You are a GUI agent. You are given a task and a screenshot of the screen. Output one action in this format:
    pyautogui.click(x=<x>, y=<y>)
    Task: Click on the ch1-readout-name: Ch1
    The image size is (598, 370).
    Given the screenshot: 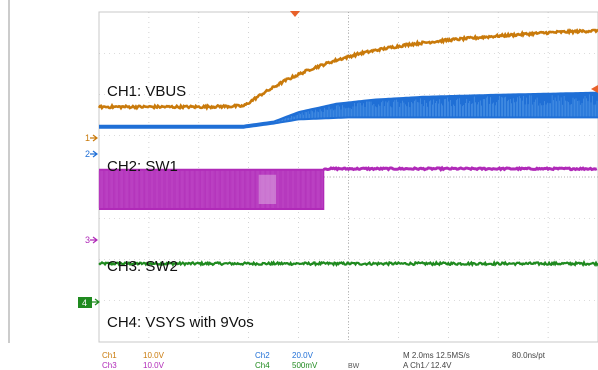 What is the action you would take?
    pyautogui.click(x=109, y=355)
    